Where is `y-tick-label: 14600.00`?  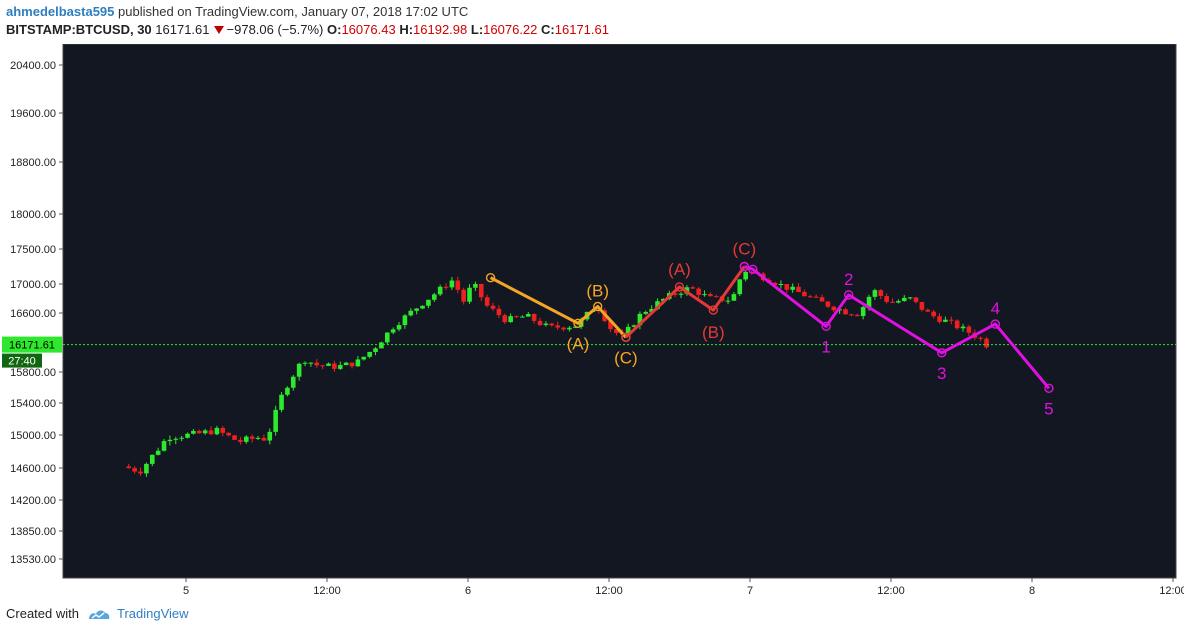
y-tick-label: 14600.00 is located at coordinates (33, 469).